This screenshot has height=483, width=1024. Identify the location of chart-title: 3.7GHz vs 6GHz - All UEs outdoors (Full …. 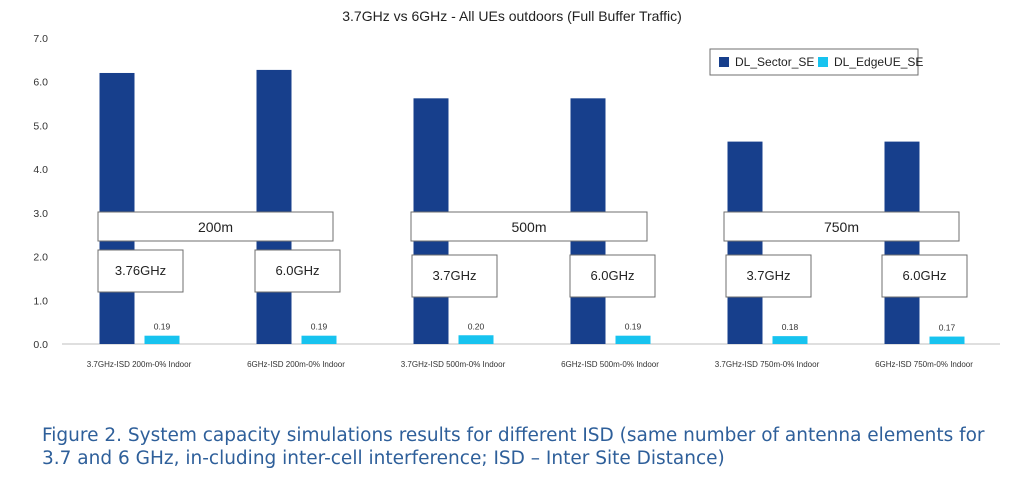
(511, 16).